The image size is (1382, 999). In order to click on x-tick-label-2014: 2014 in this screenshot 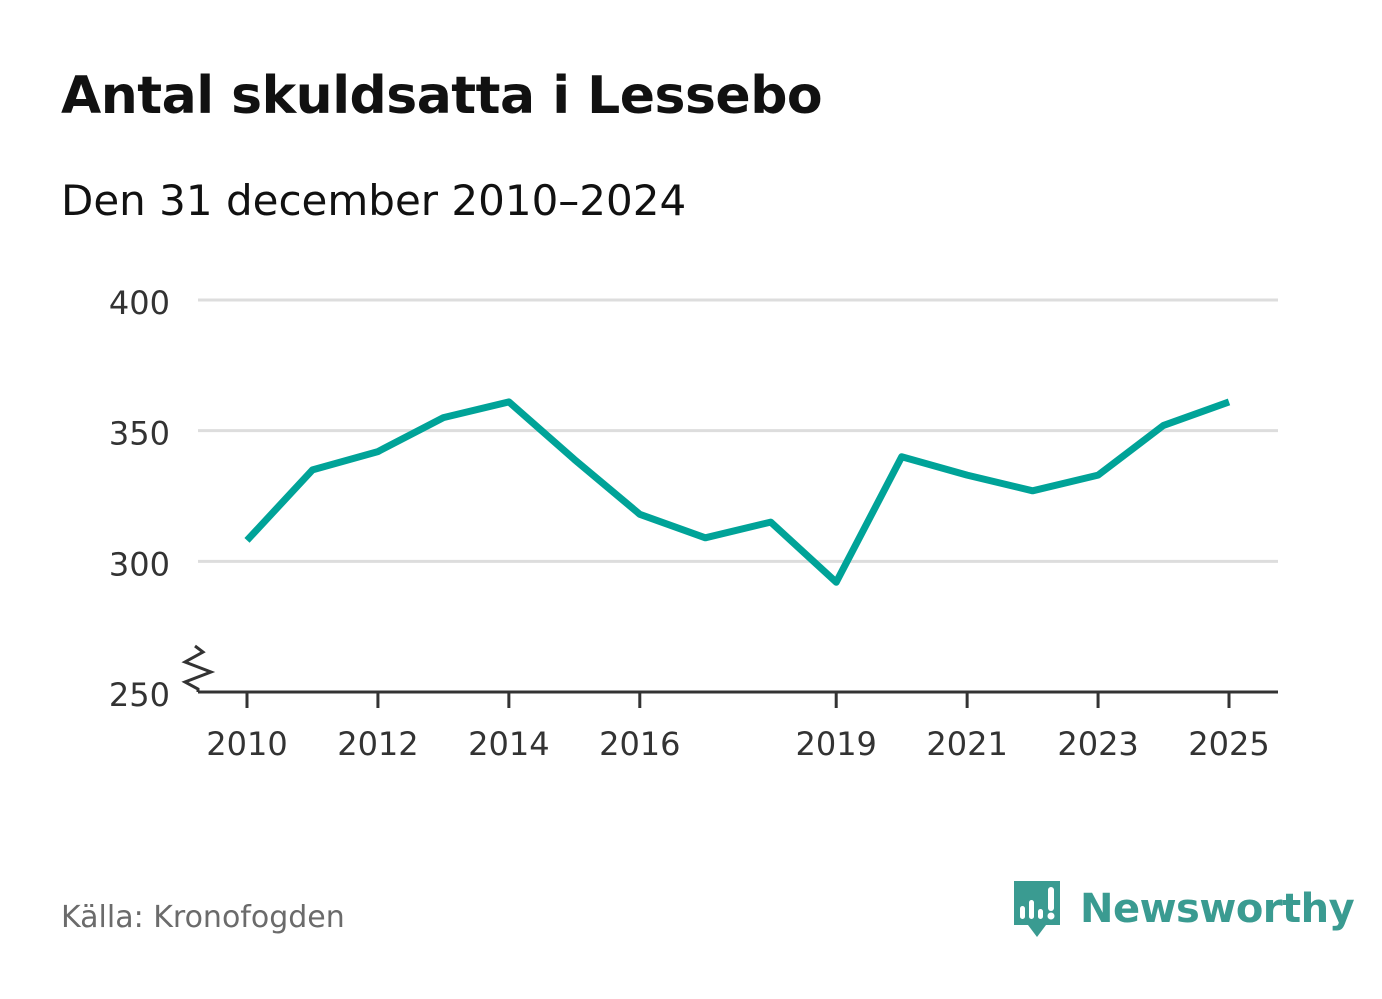, I will do `click(508, 744)`.